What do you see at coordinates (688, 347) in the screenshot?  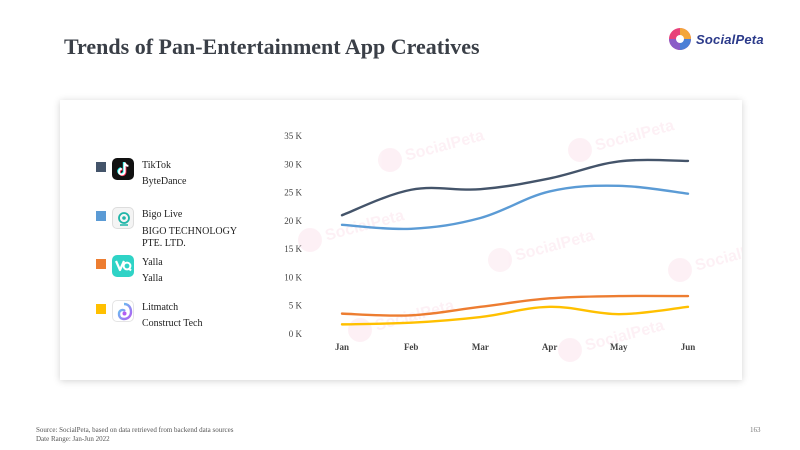 I see `x-tick-label: Jun` at bounding box center [688, 347].